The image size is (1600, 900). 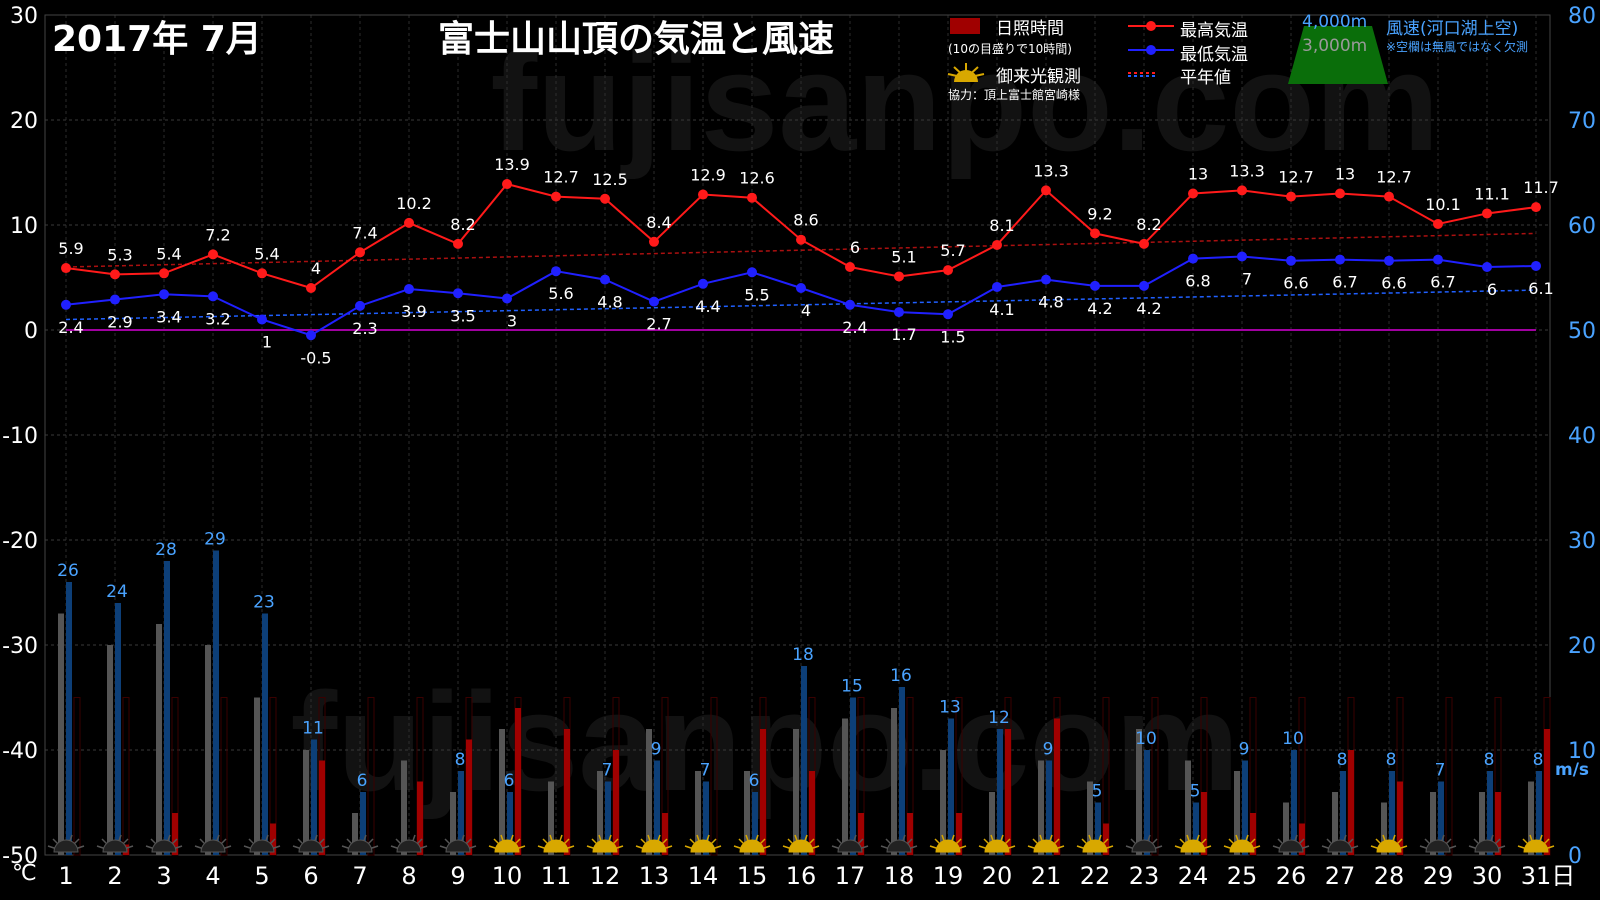 What do you see at coordinates (1296, 177) in the screenshot?
I see `max-temp-label: 12.7` at bounding box center [1296, 177].